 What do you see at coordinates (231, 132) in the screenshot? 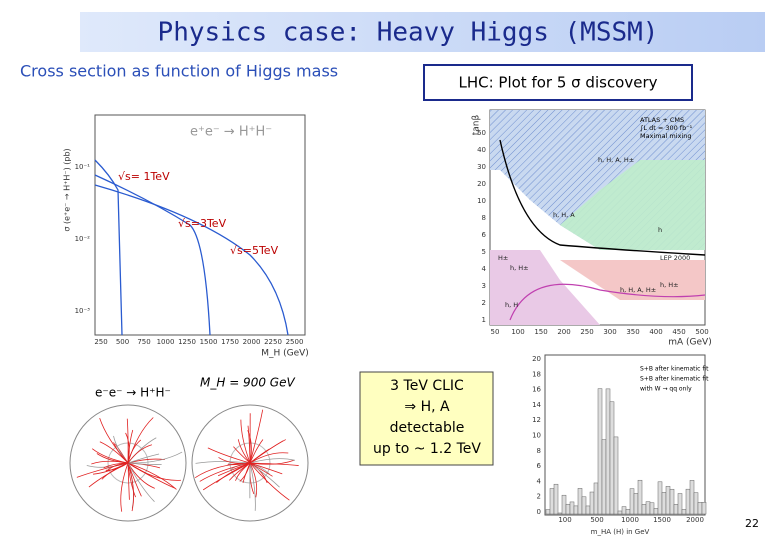
I see `plot-process: e⁺e⁻ → H⁺H⁻` at bounding box center [231, 132].